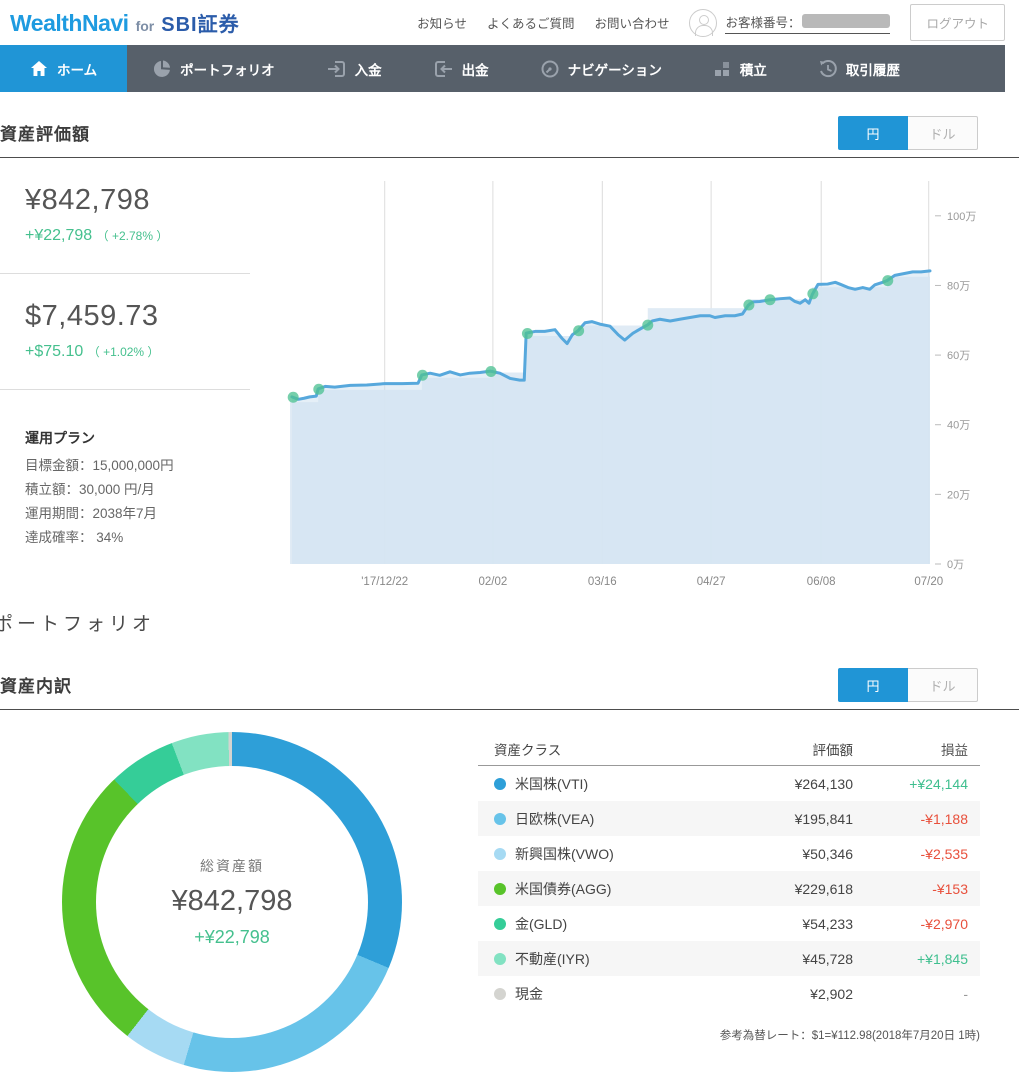 This screenshot has width=1019, height=1085. I want to click on asset-label: 米国債券(AGG), so click(608, 889).